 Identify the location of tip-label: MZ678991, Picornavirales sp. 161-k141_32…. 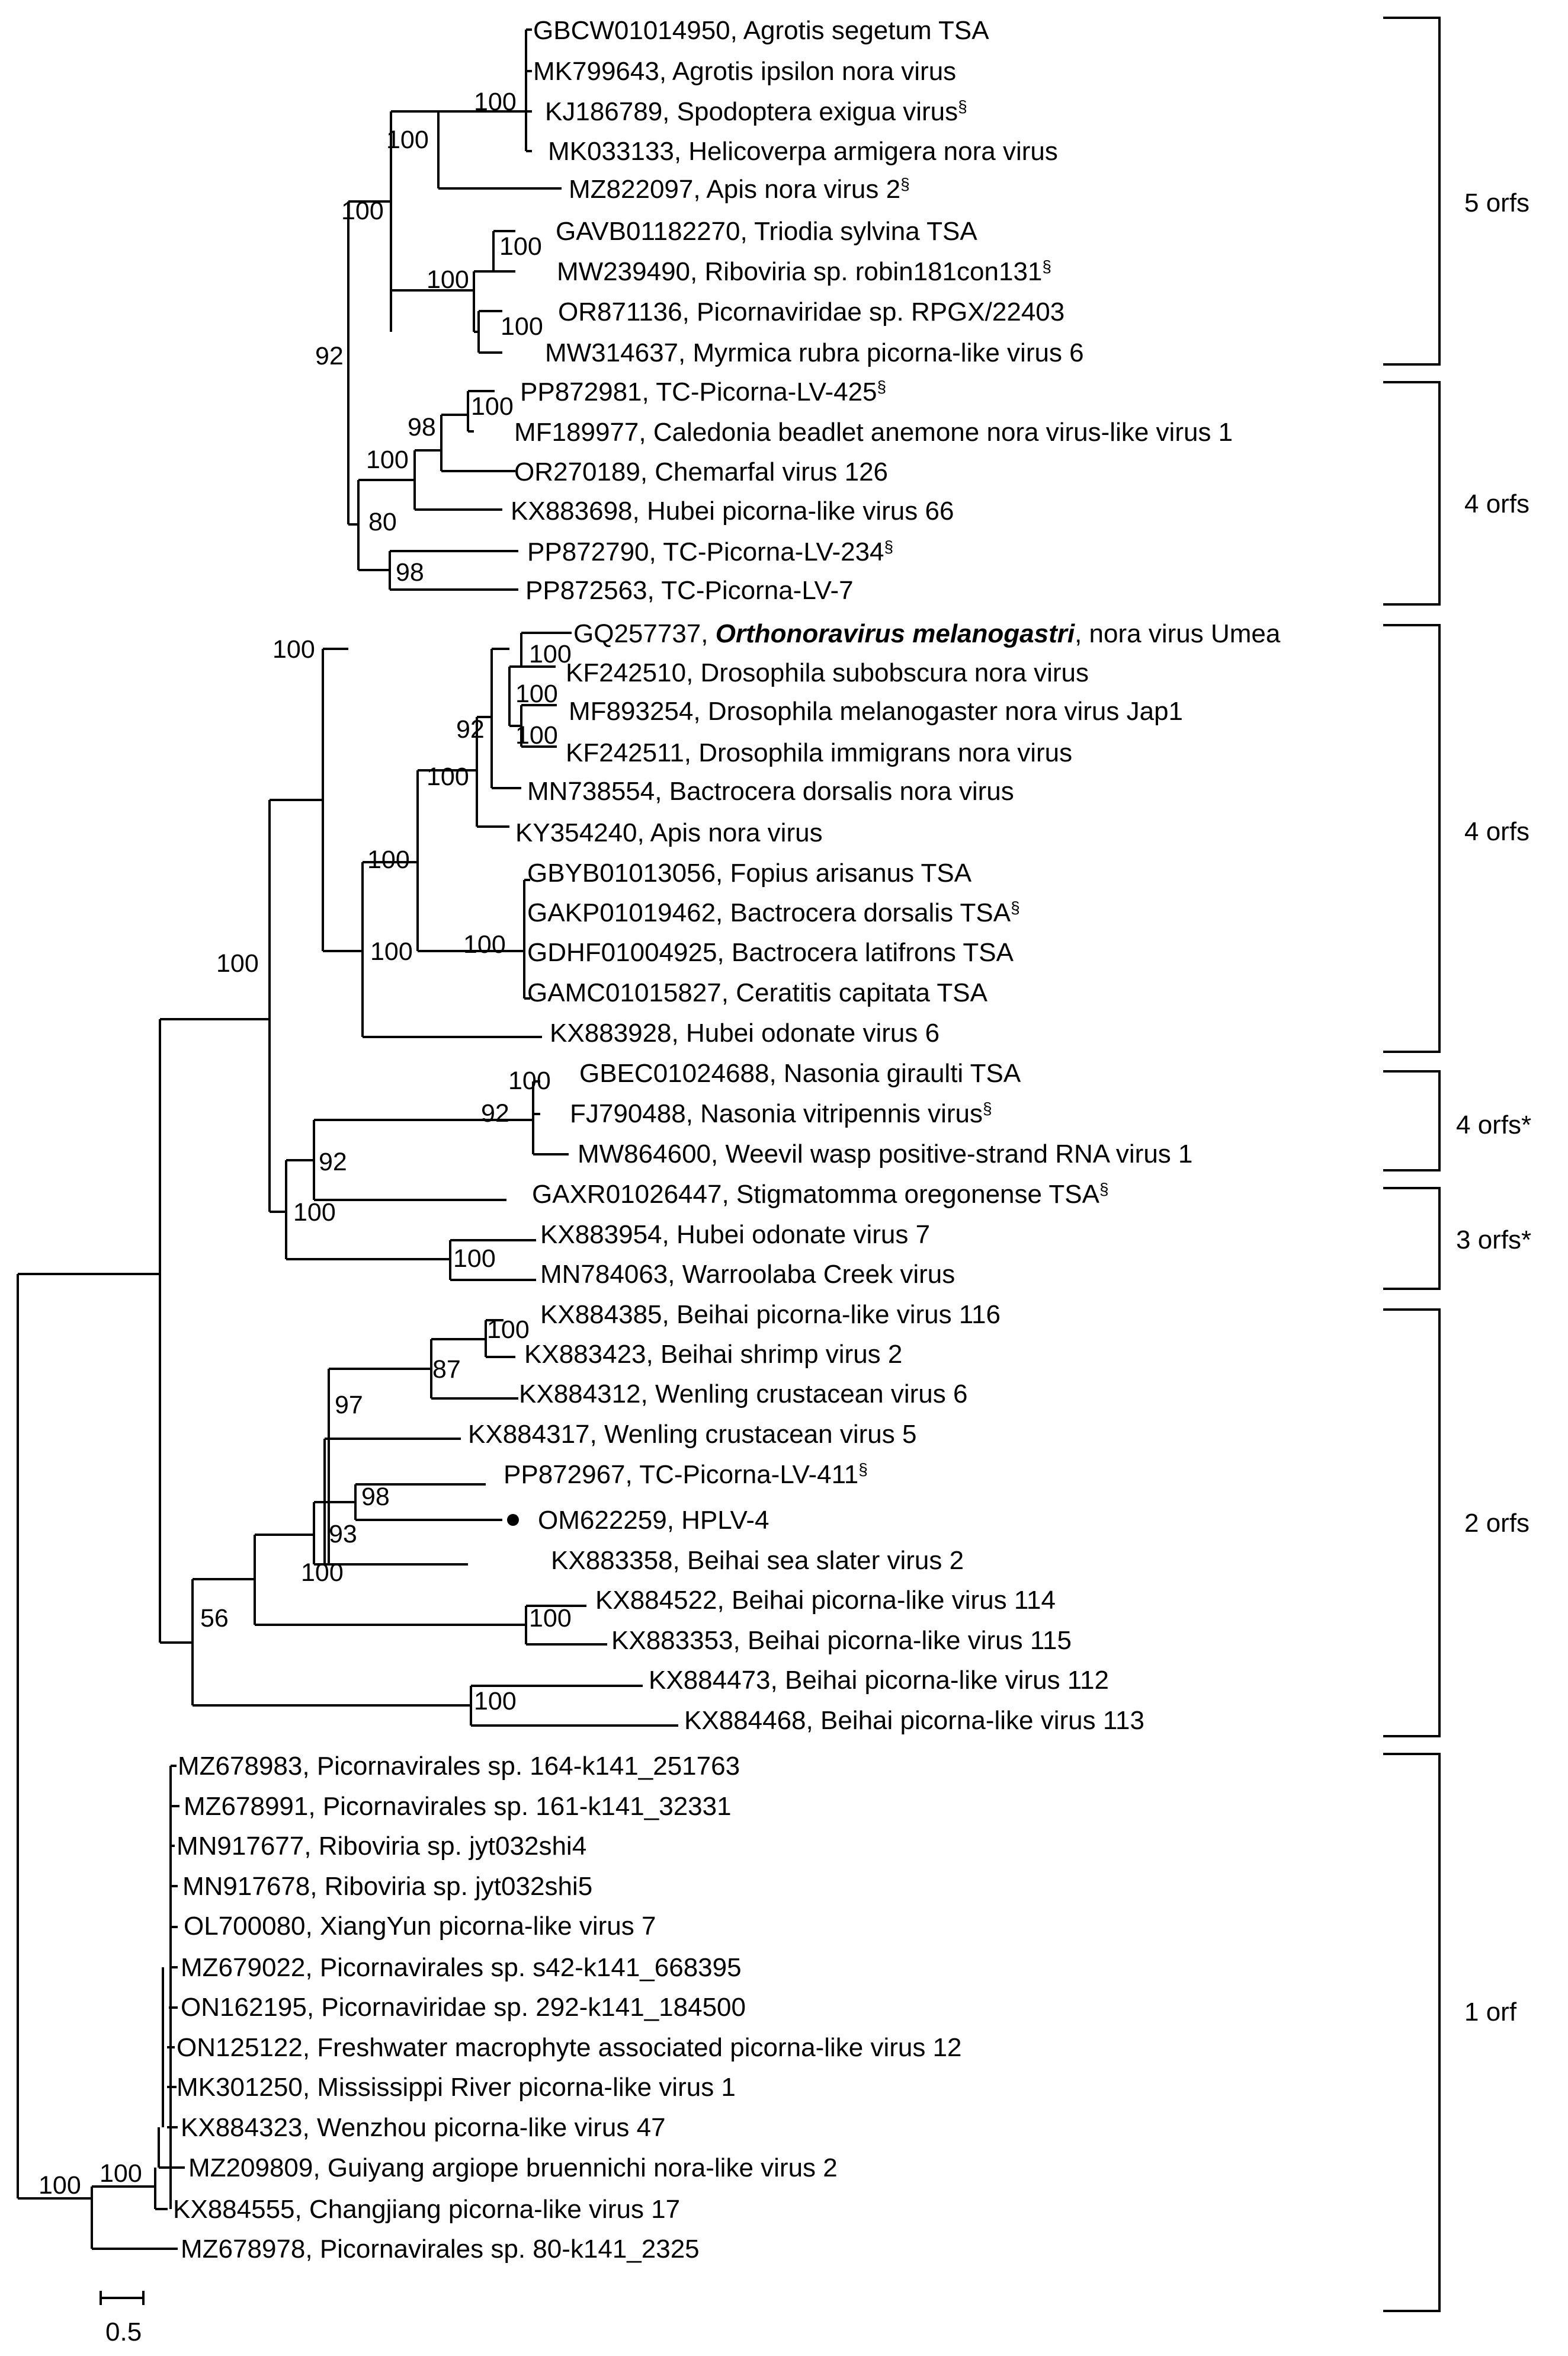
(458, 1807).